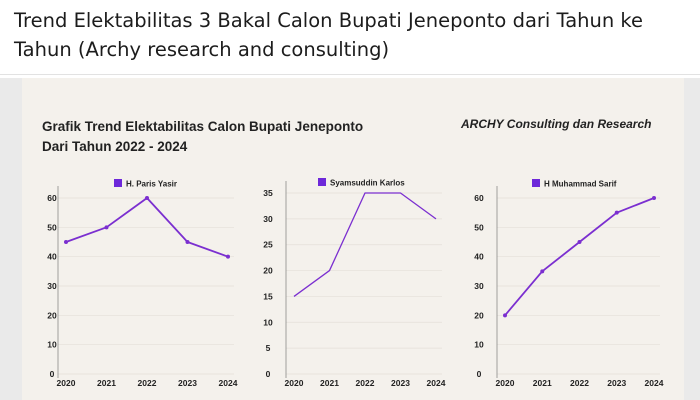 The width and height of the screenshot is (700, 400). Describe the element at coordinates (580, 184) in the screenshot. I see `legend-label: H Muhammad Sarif` at that location.